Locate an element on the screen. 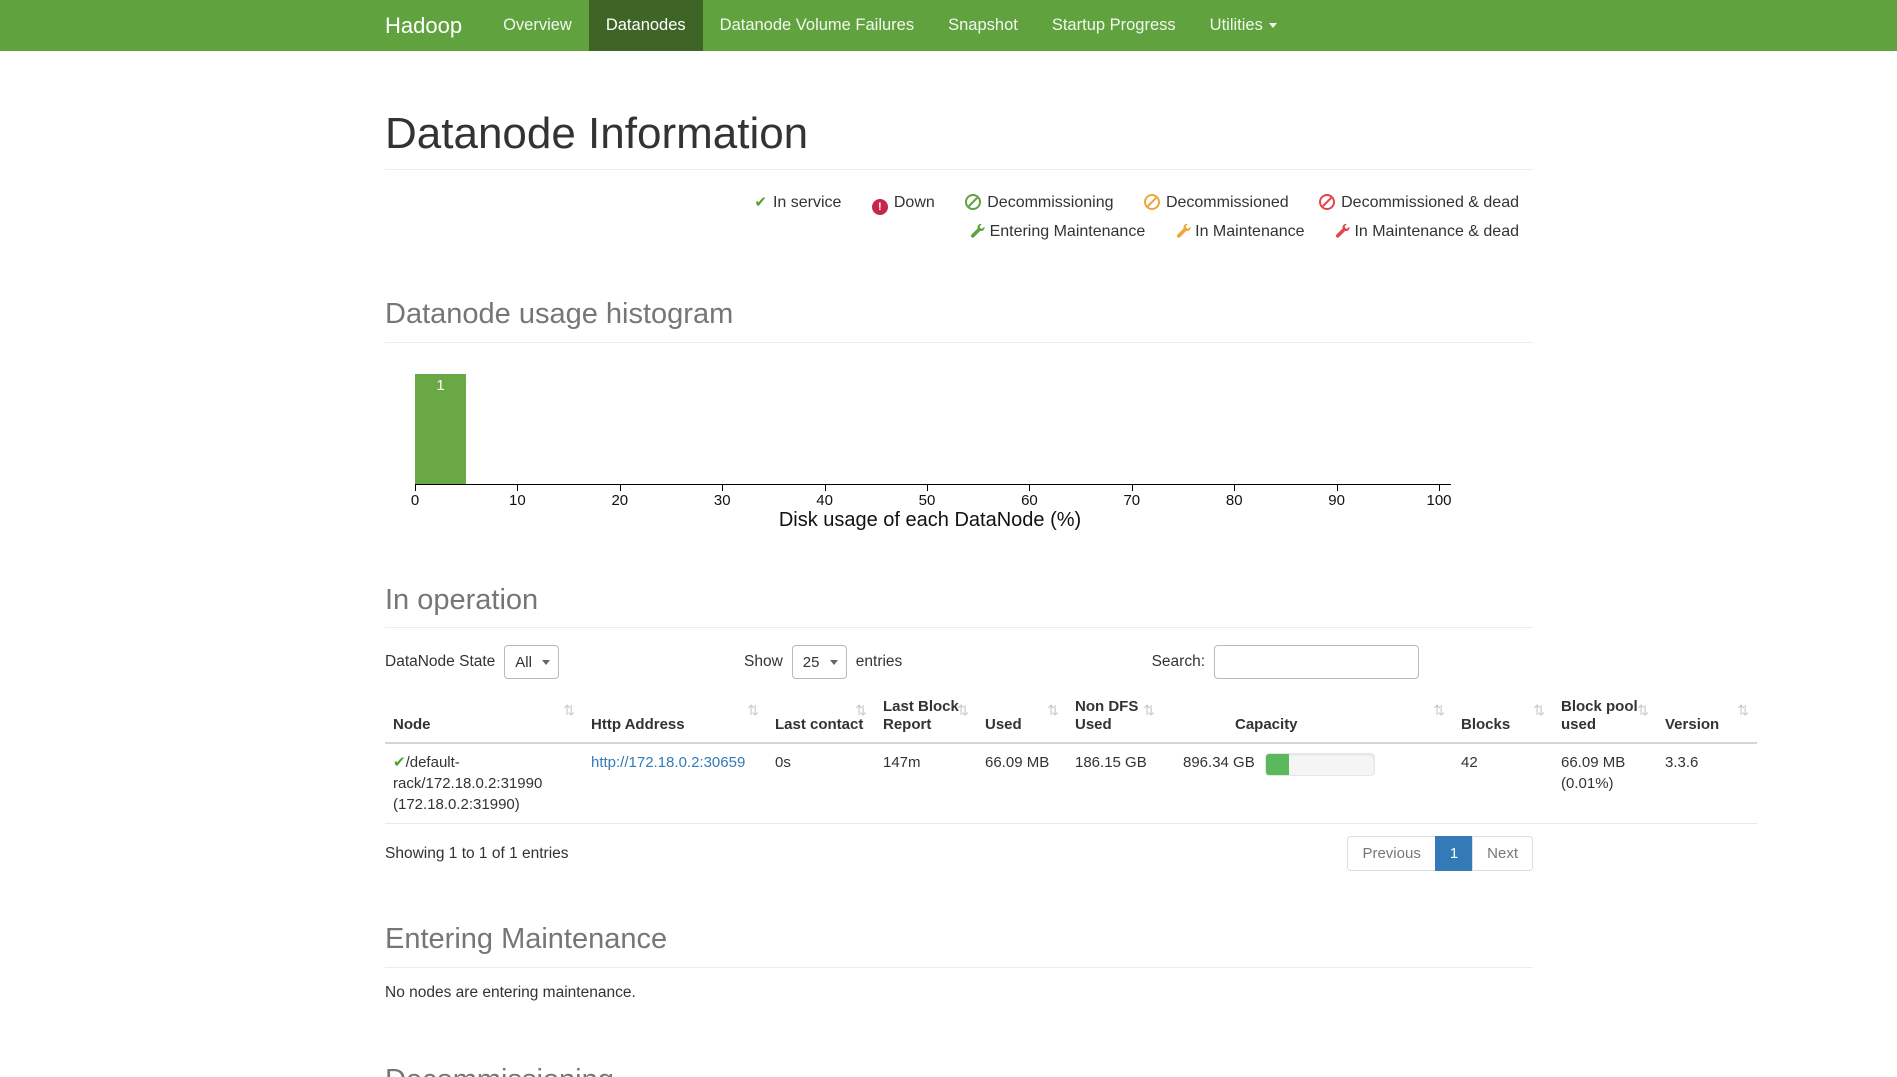  histogram-bar-count: 1 is located at coordinates (440, 385).